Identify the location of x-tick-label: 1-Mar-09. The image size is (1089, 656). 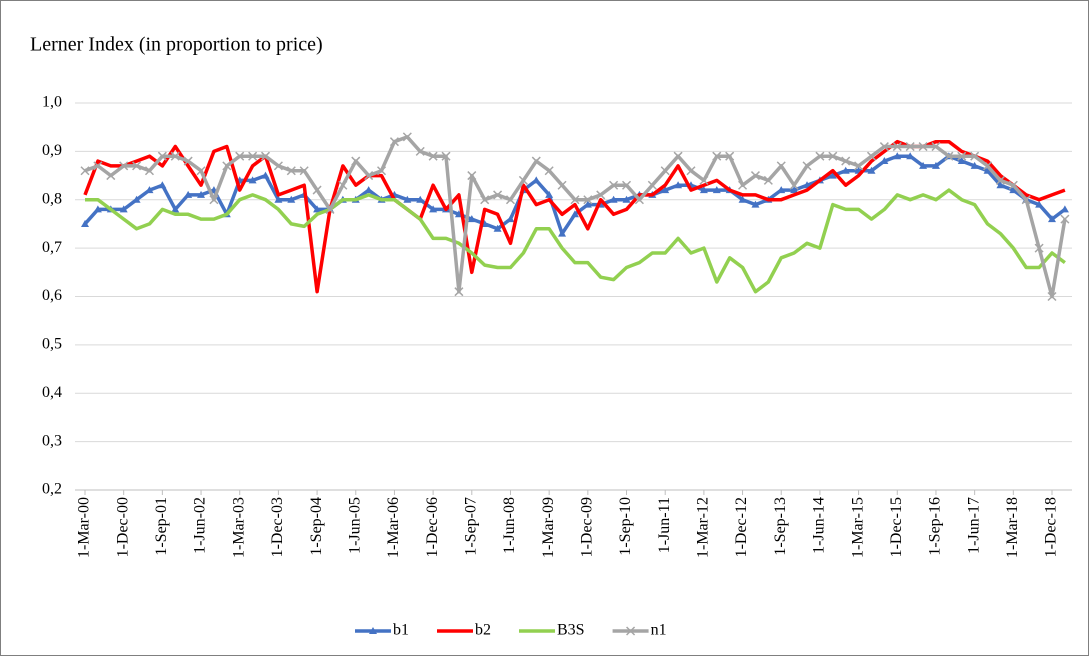
(548, 527).